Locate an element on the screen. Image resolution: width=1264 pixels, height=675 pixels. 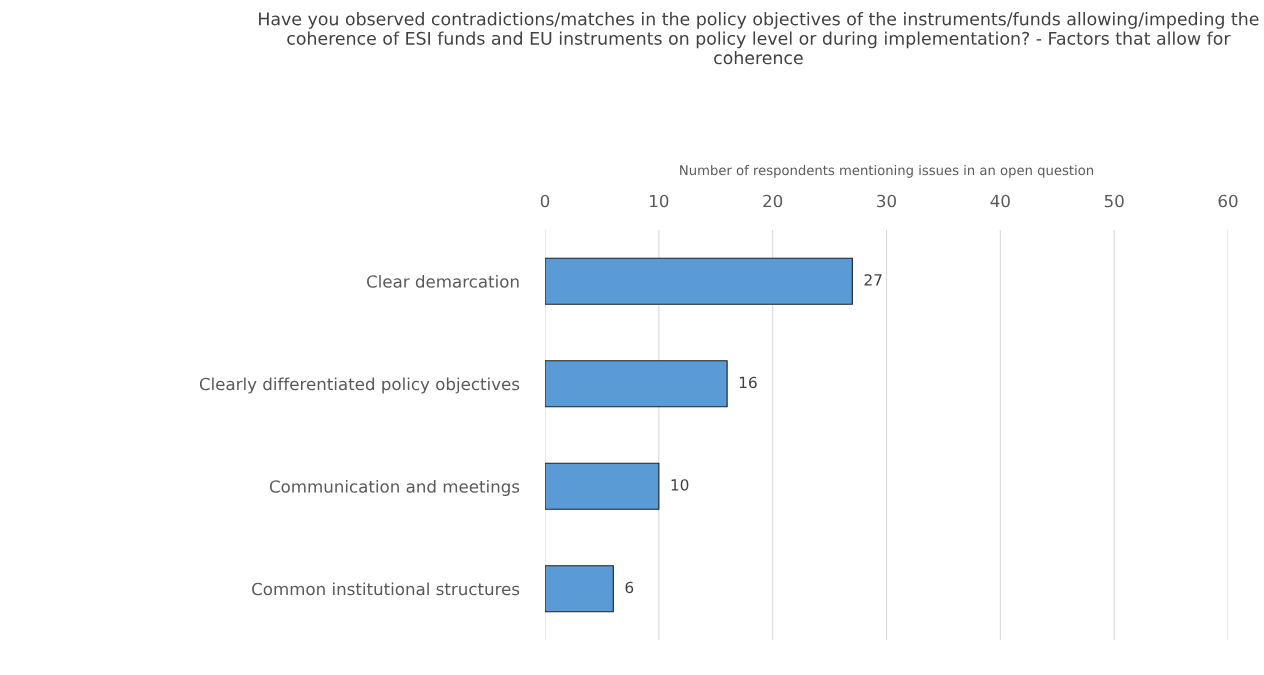
y-tick-label: Clear demarcation is located at coordinates (442, 281).